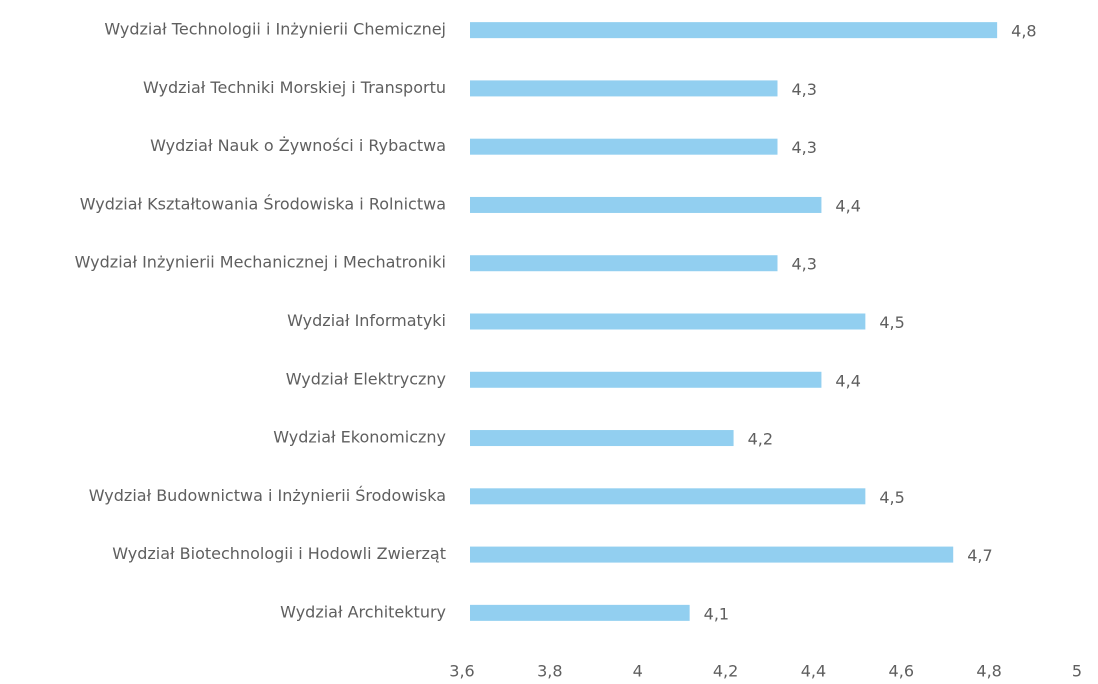  I want to click on x-tick-label: 4, so click(638, 671).